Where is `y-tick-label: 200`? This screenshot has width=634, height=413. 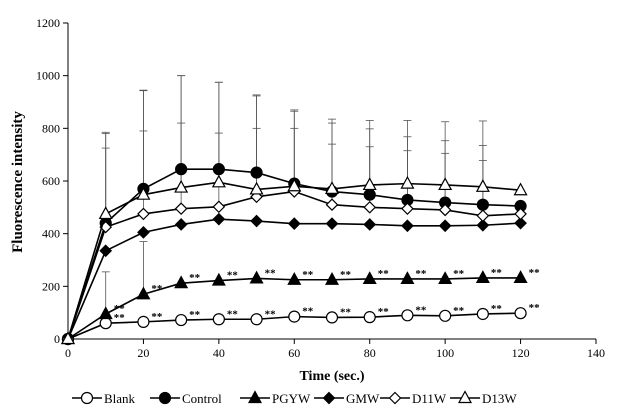
y-tick-label: 200 is located at coordinates (51, 286).